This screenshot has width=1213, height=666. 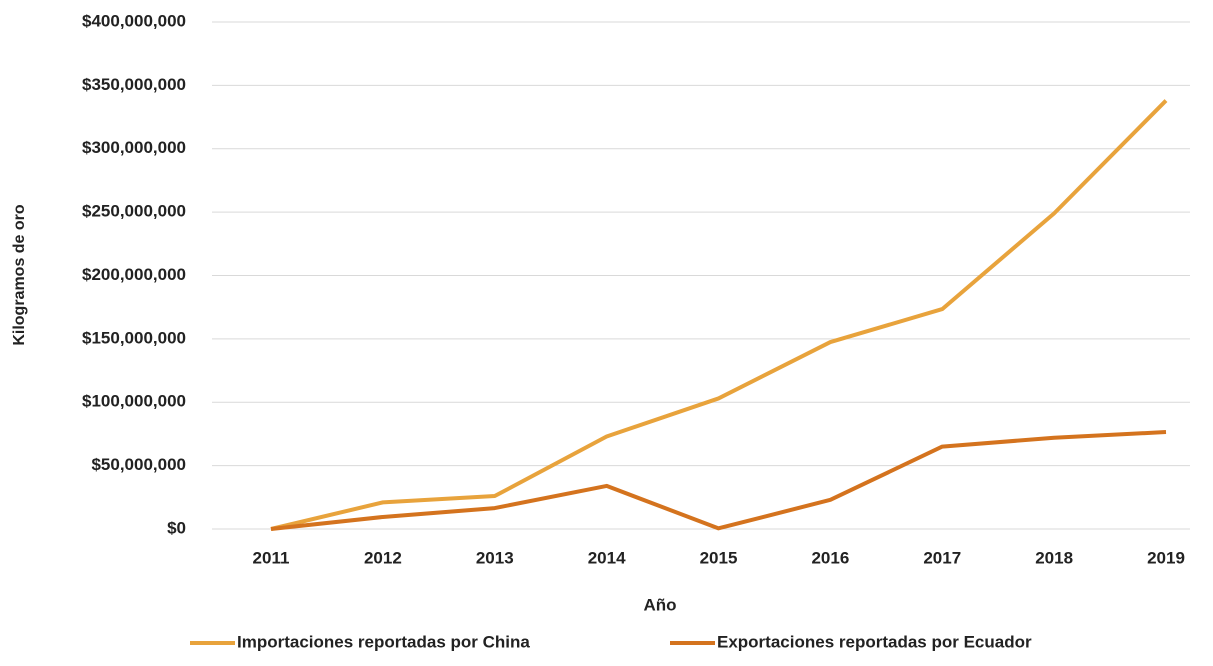 I want to click on y-tick-label: $100,000,000, so click(x=134, y=401).